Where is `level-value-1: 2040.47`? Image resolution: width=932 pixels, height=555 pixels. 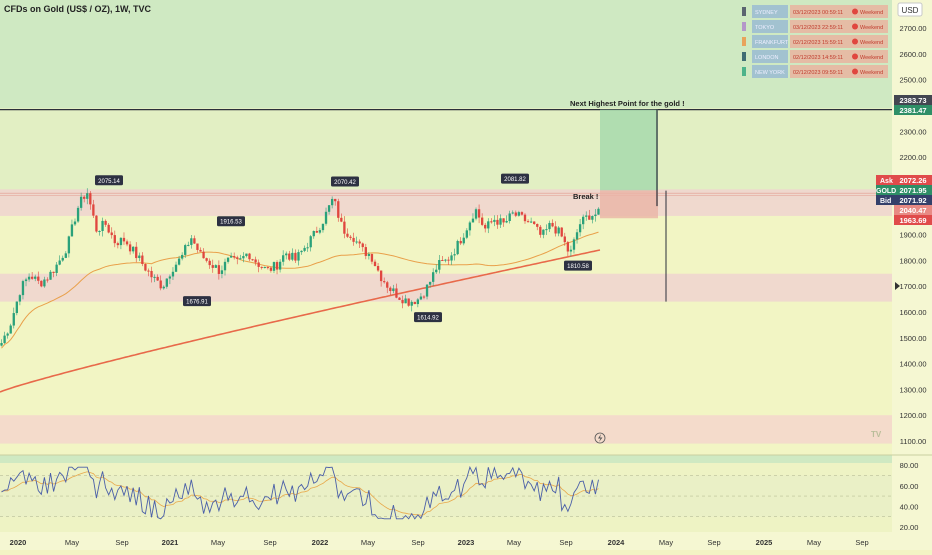
level-value-1: 2040.47 is located at coordinates (912, 210).